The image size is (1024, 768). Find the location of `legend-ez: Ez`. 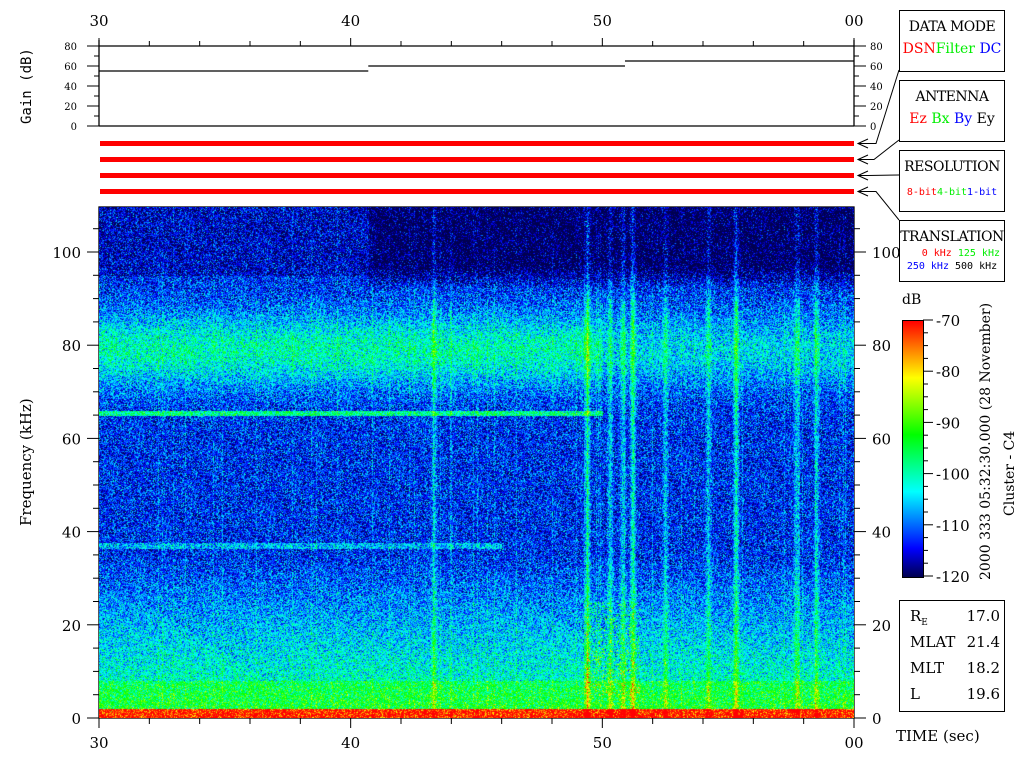

legend-ez: Ez is located at coordinates (918, 119).